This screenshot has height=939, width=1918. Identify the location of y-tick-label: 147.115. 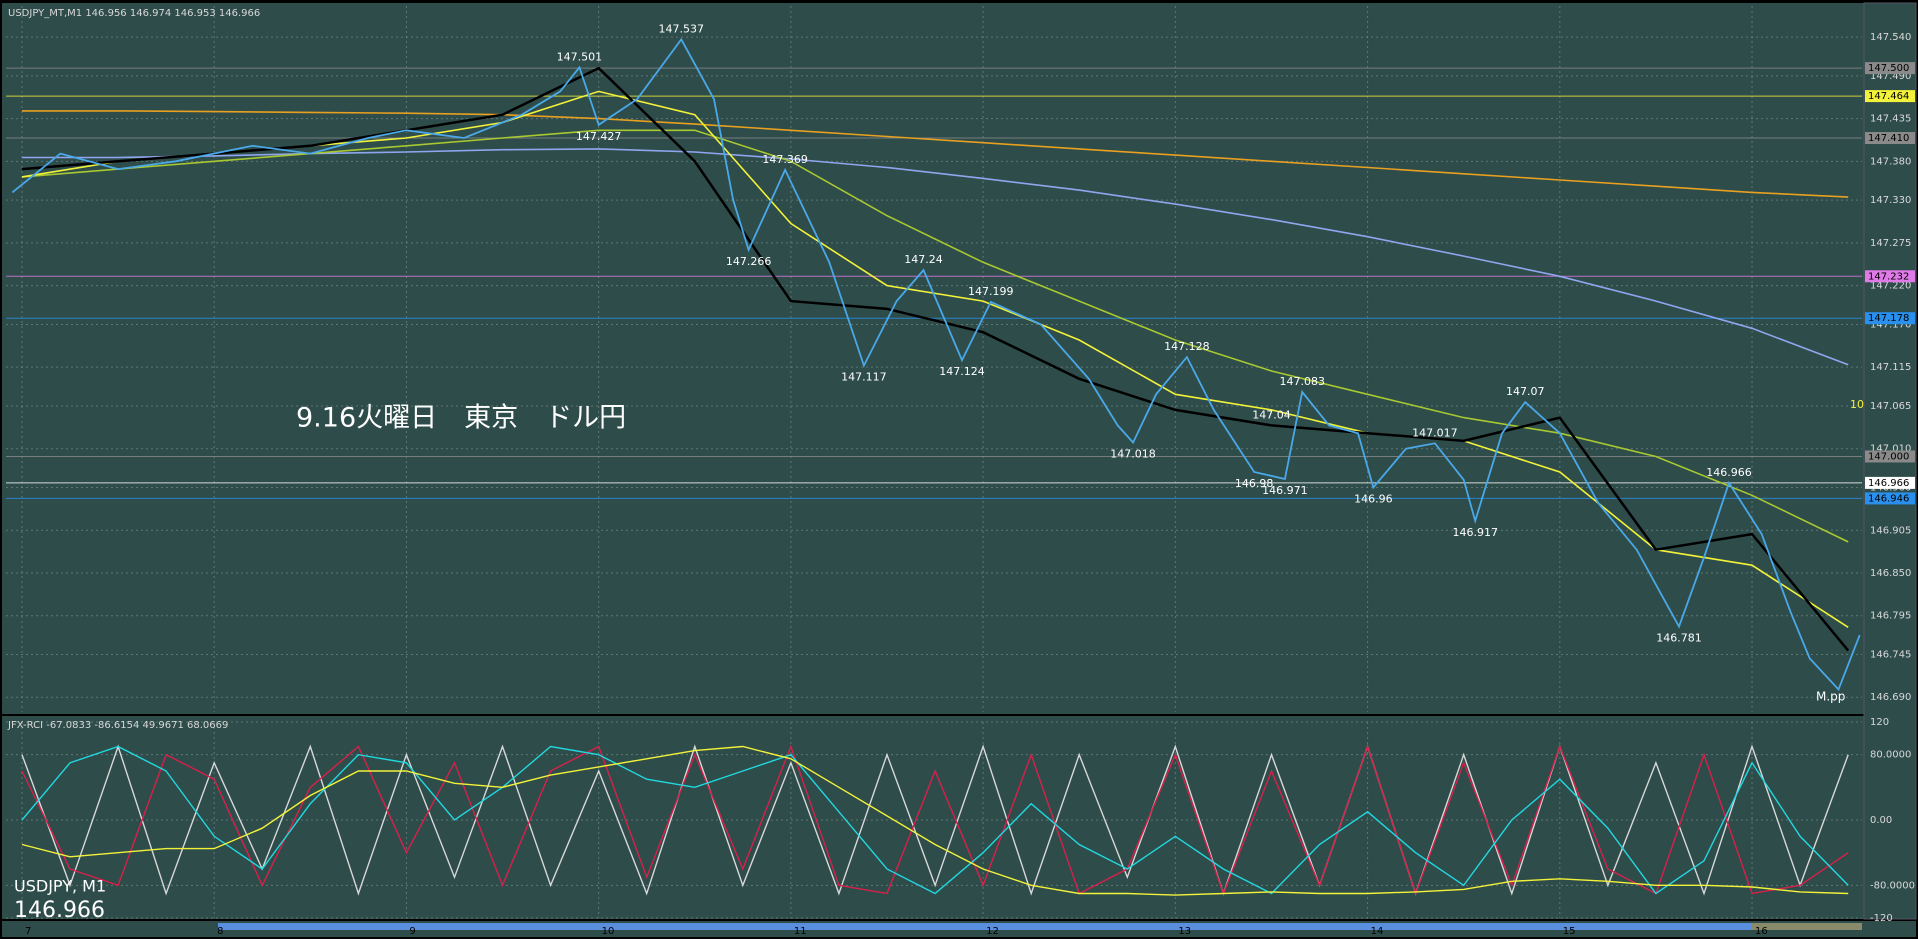
(1890, 367).